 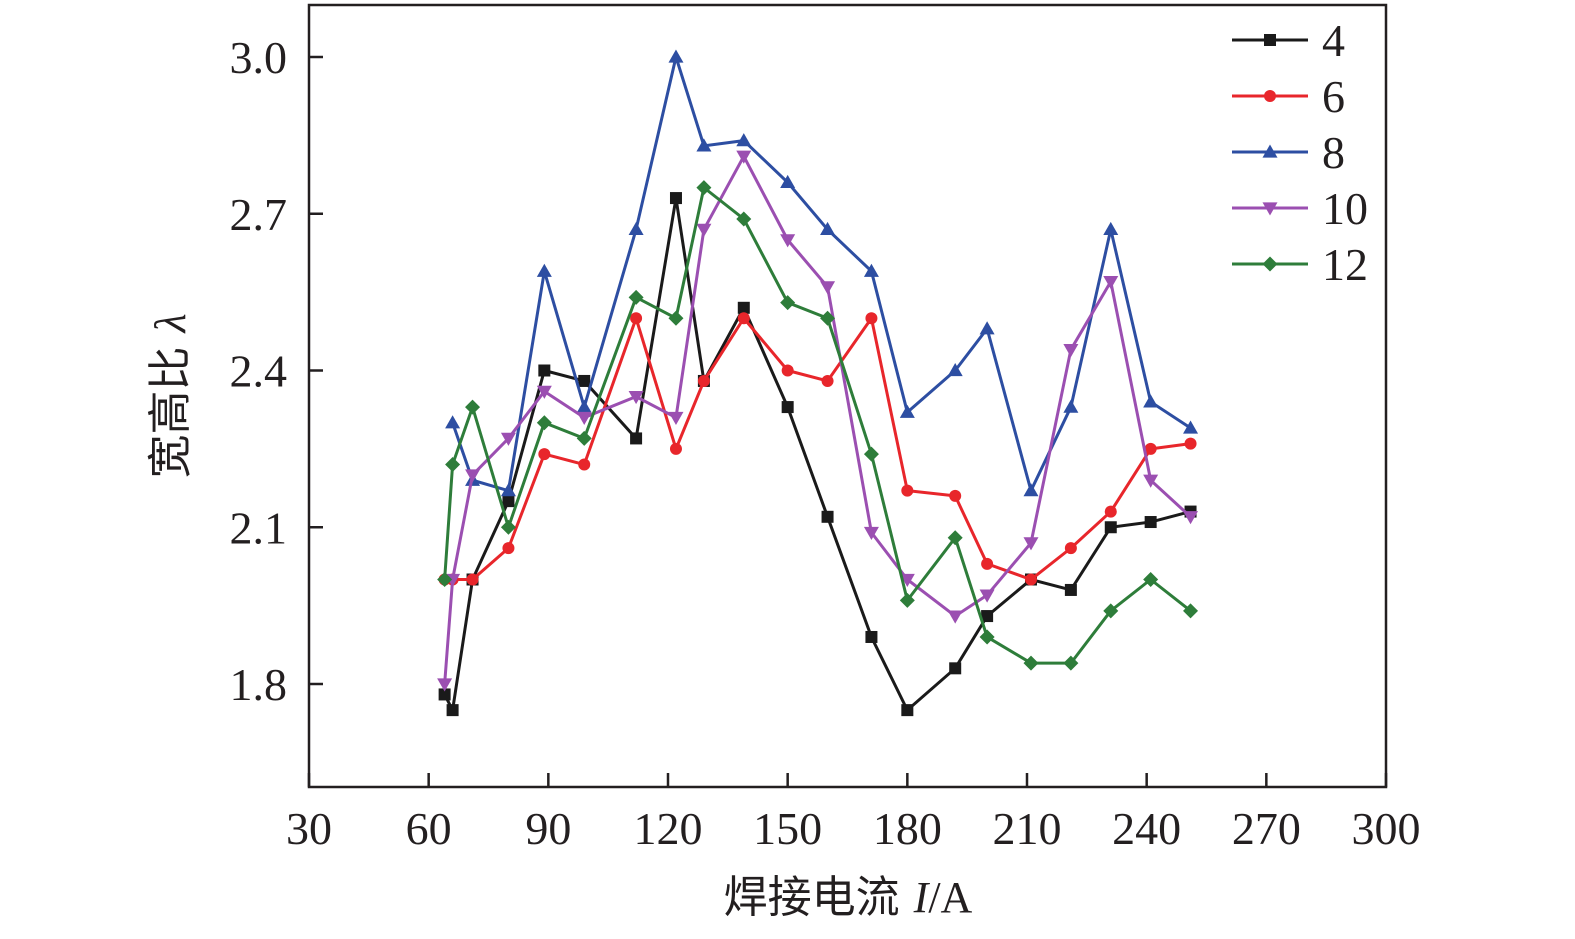 I want to click on y-axis-label-text: 宽高比, so click(x=170, y=406).